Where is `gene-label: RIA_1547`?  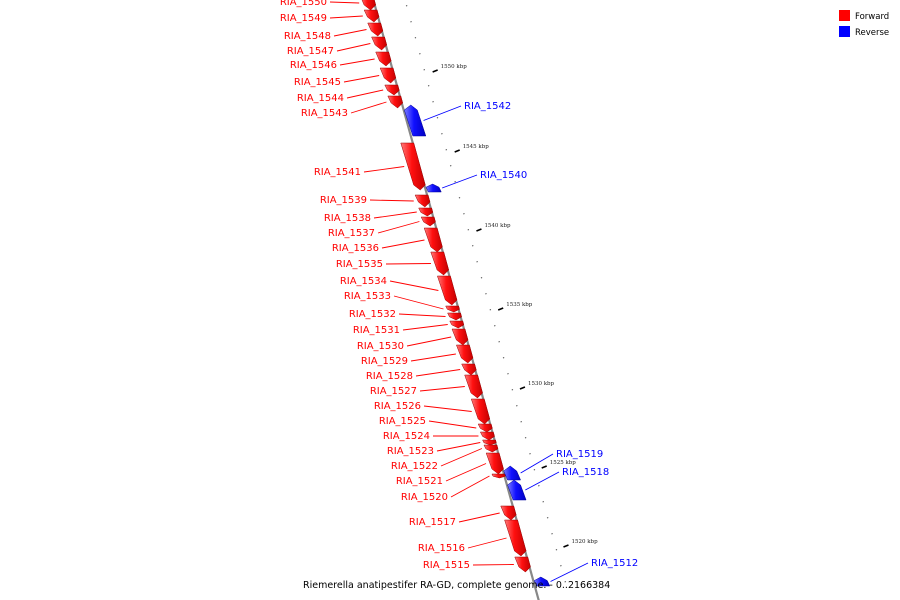 gene-label: RIA_1547 is located at coordinates (310, 51).